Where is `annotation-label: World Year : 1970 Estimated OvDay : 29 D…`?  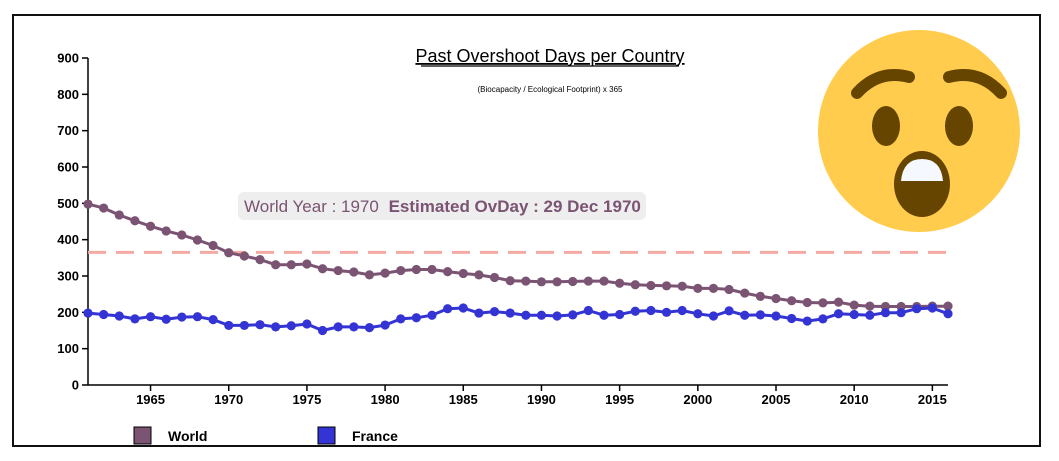 annotation-label: World Year : 1970 Estimated OvDay : 29 D… is located at coordinates (442, 206).